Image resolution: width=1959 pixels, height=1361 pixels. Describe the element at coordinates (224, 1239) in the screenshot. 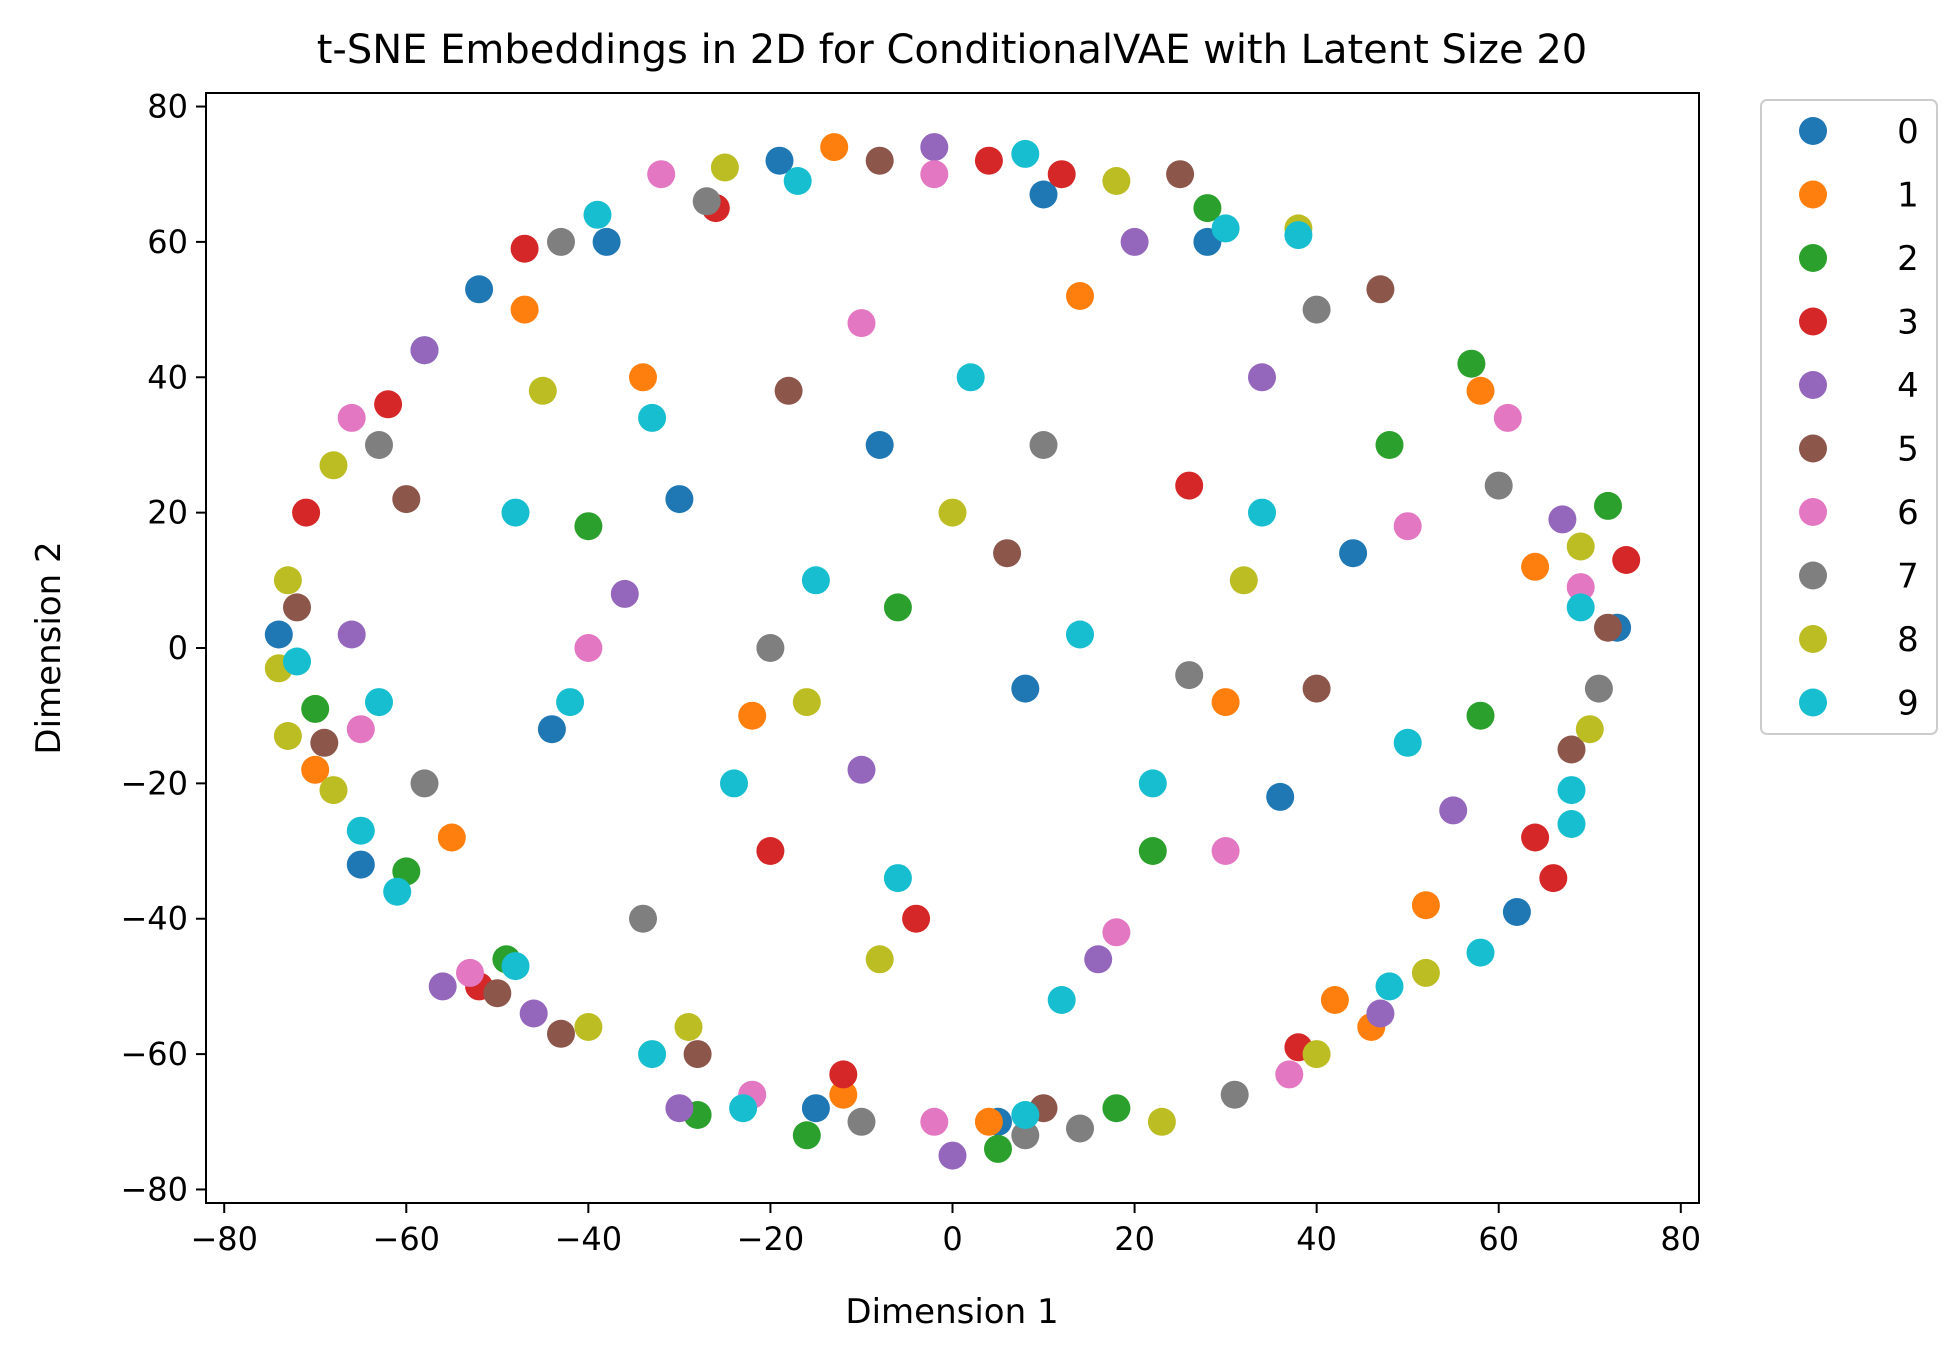

I see `x-tick-label: −80` at that location.